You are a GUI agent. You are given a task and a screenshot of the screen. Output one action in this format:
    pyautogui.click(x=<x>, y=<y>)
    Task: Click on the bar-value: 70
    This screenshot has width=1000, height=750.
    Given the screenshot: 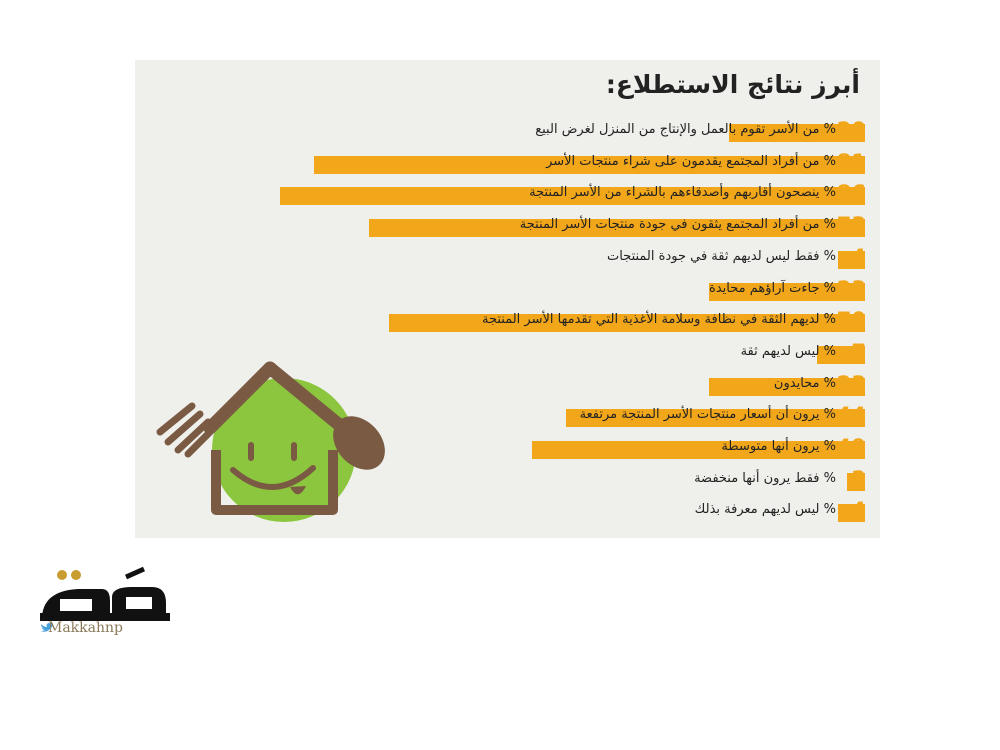 What is the action you would take?
    pyautogui.click(x=851, y=320)
    